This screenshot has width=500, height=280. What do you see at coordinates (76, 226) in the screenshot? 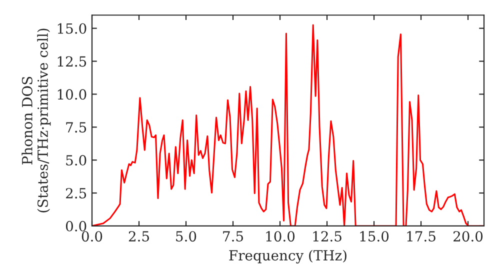
I see `y-tick-label: 0.0` at bounding box center [76, 226].